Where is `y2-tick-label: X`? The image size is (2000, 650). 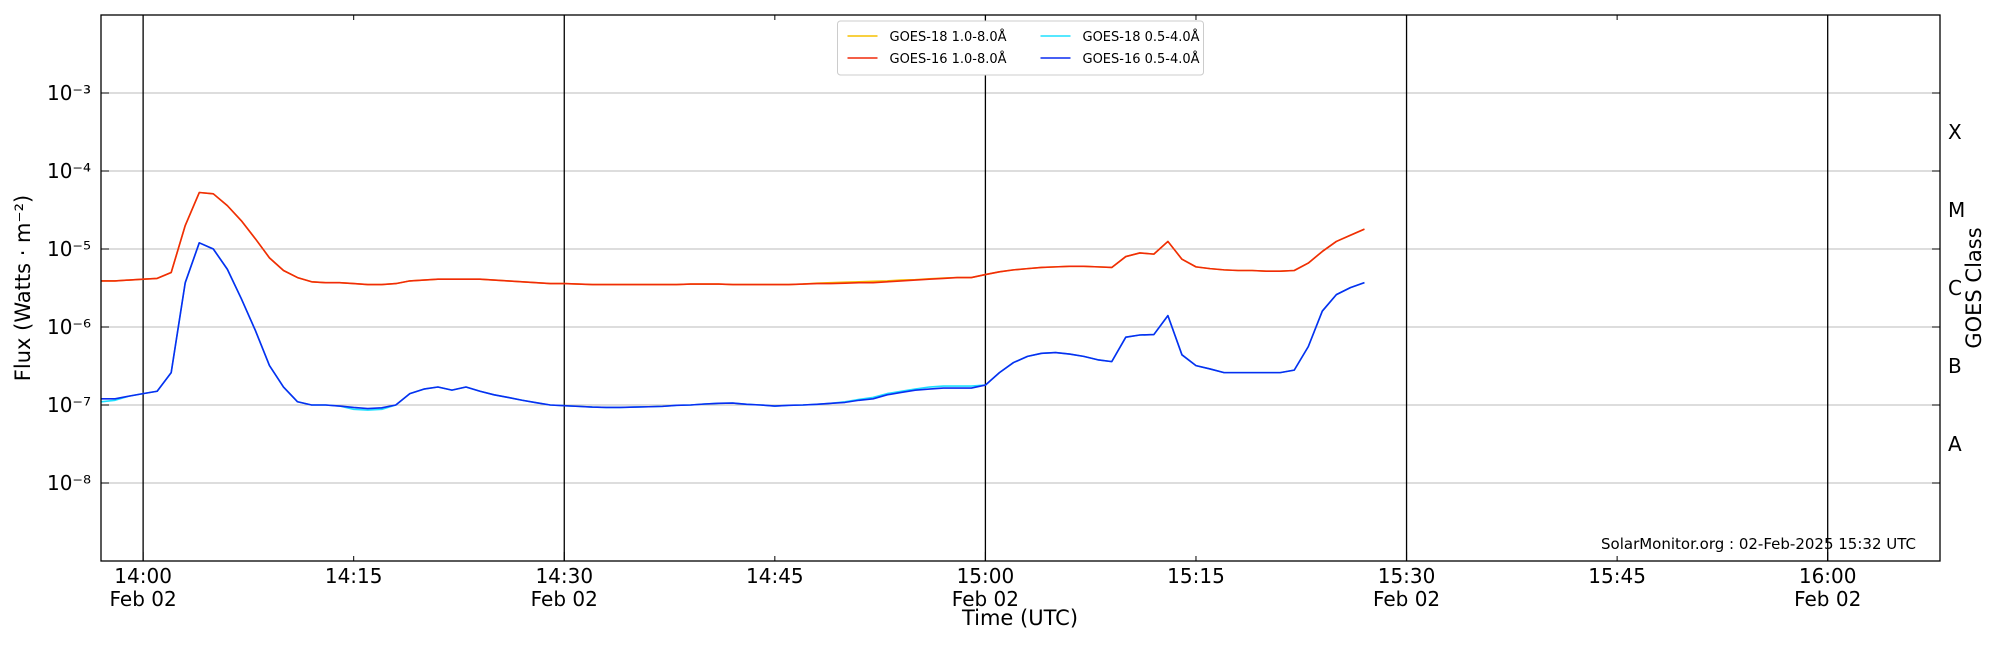 y2-tick-label: X is located at coordinates (1955, 132).